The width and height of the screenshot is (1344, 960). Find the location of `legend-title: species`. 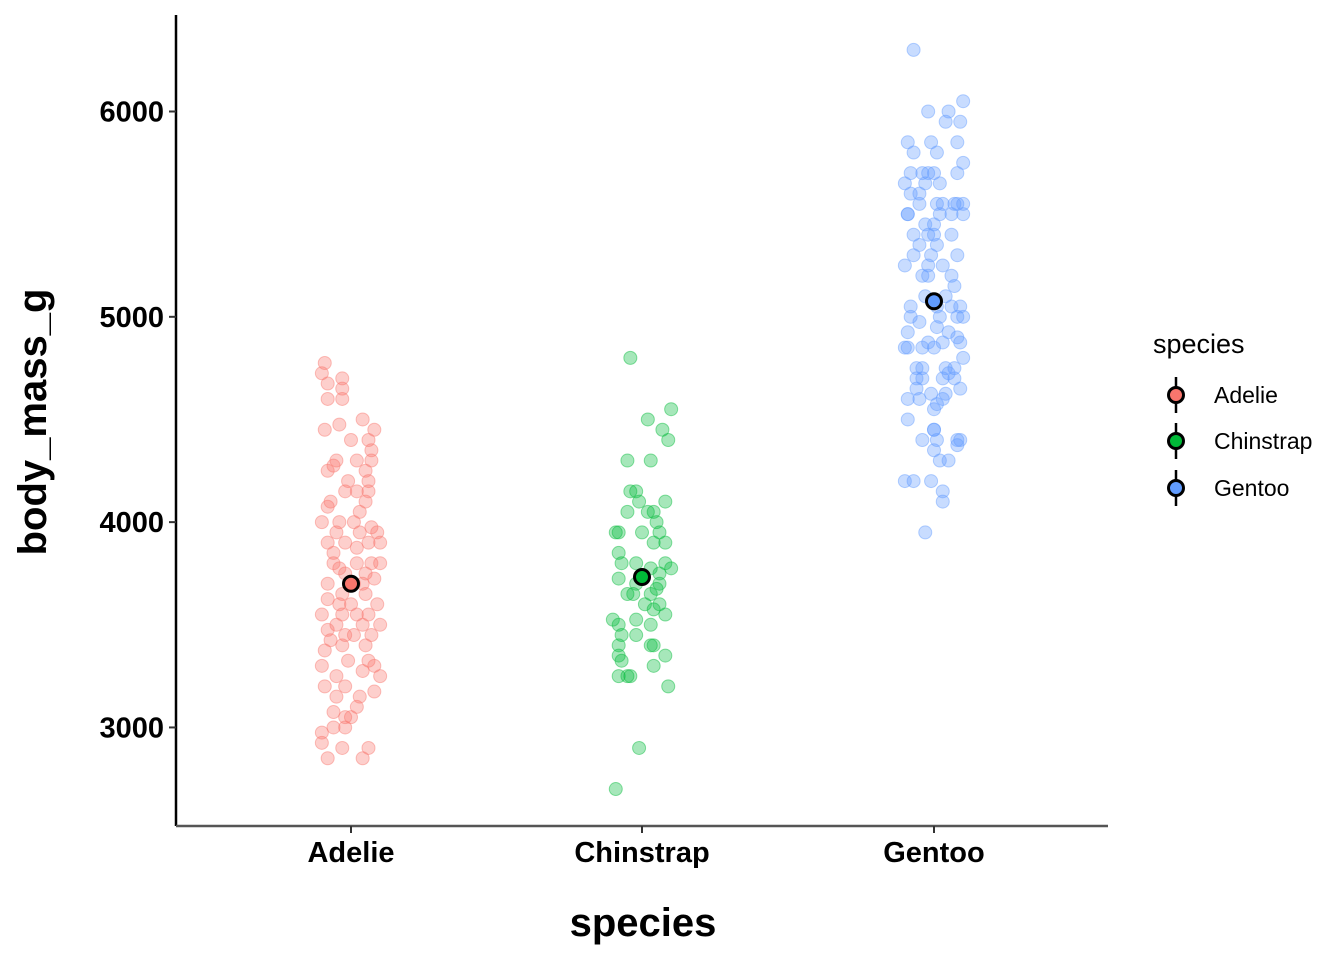

legend-title: species is located at coordinates (1199, 344).